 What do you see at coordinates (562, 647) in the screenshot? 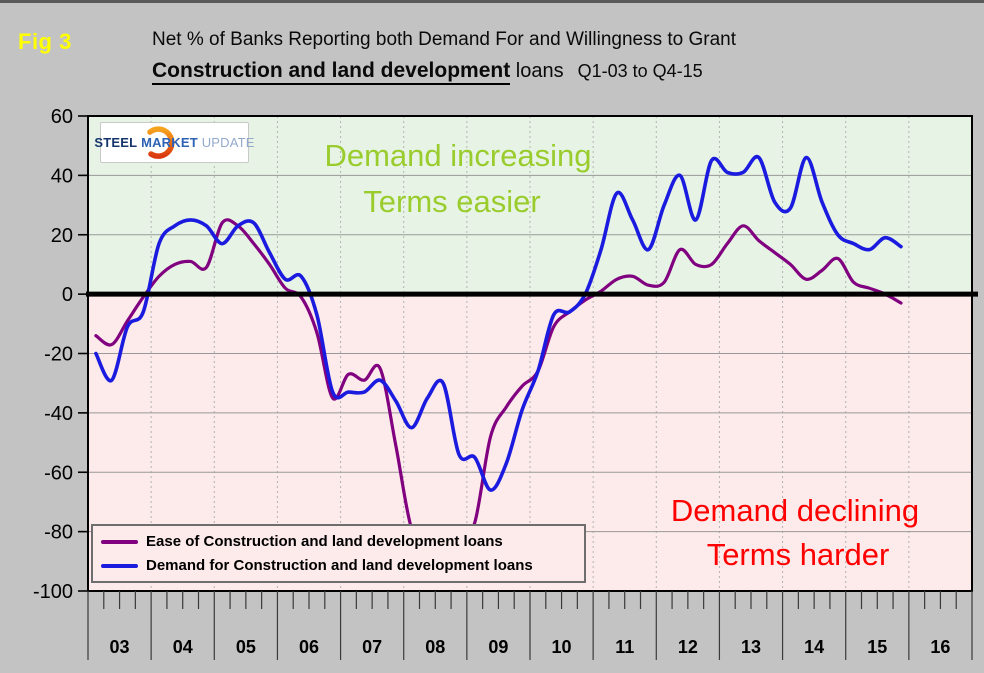
I see `svg-text: 10` at bounding box center [562, 647].